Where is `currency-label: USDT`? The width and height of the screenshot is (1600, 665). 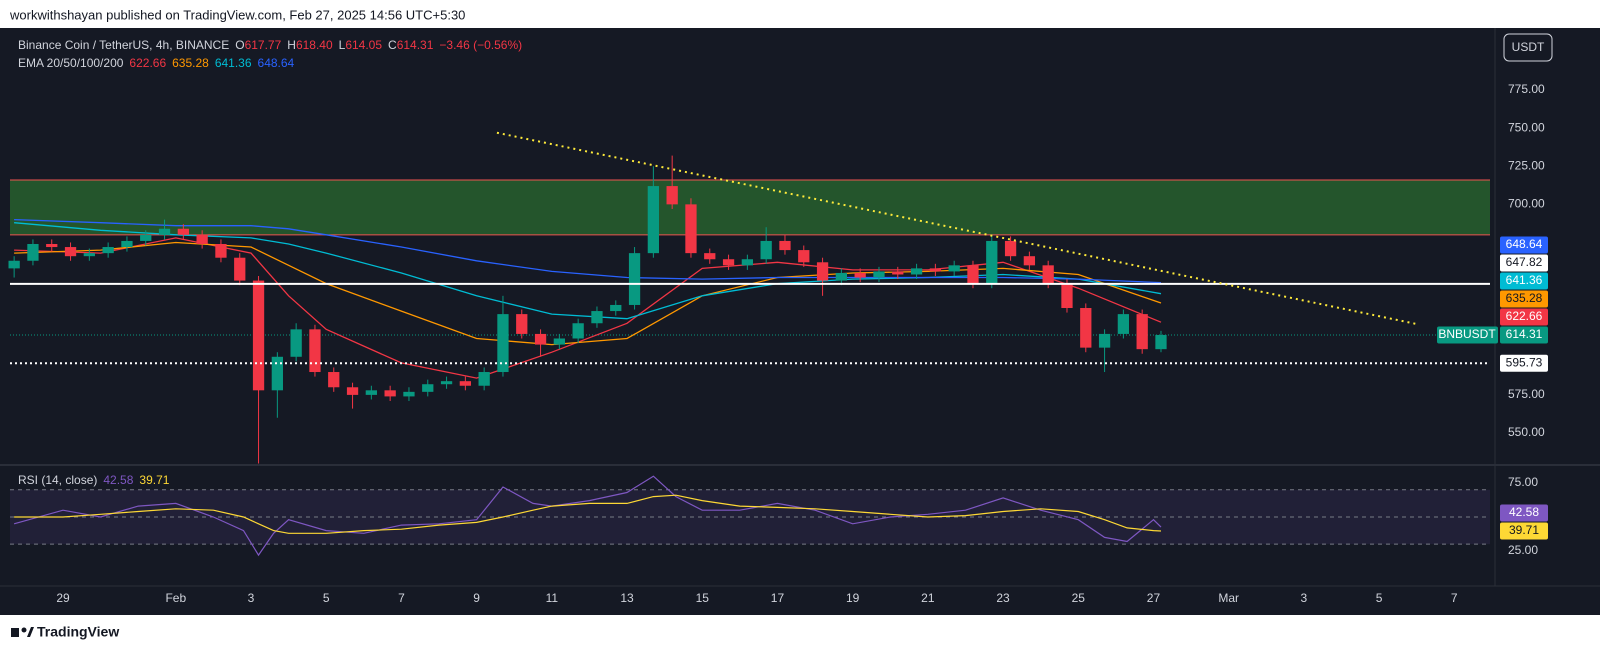 currency-label: USDT is located at coordinates (1528, 47).